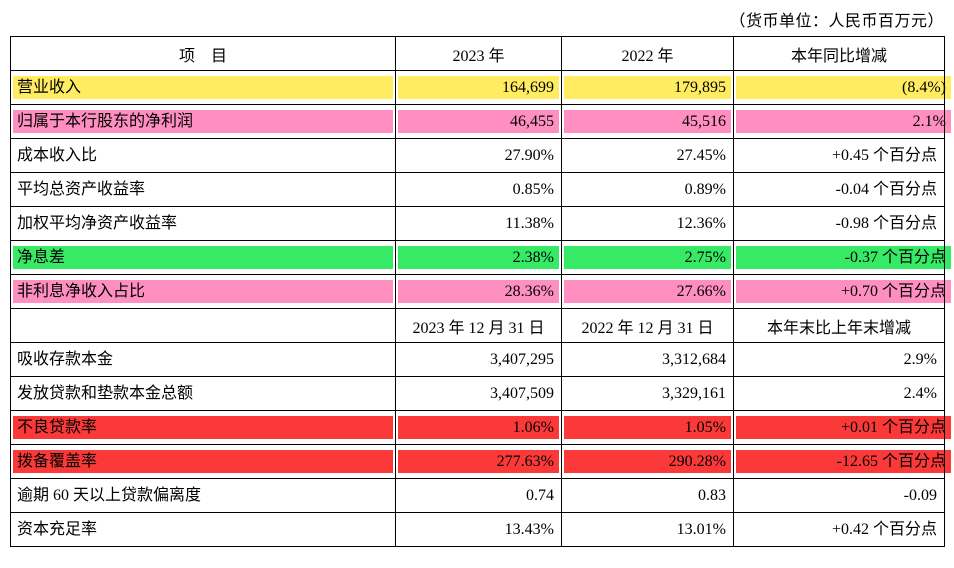 The width and height of the screenshot is (954, 568). What do you see at coordinates (843, 291) in the screenshot?
I see `value-change: +0.70 个百分点` at bounding box center [843, 291].